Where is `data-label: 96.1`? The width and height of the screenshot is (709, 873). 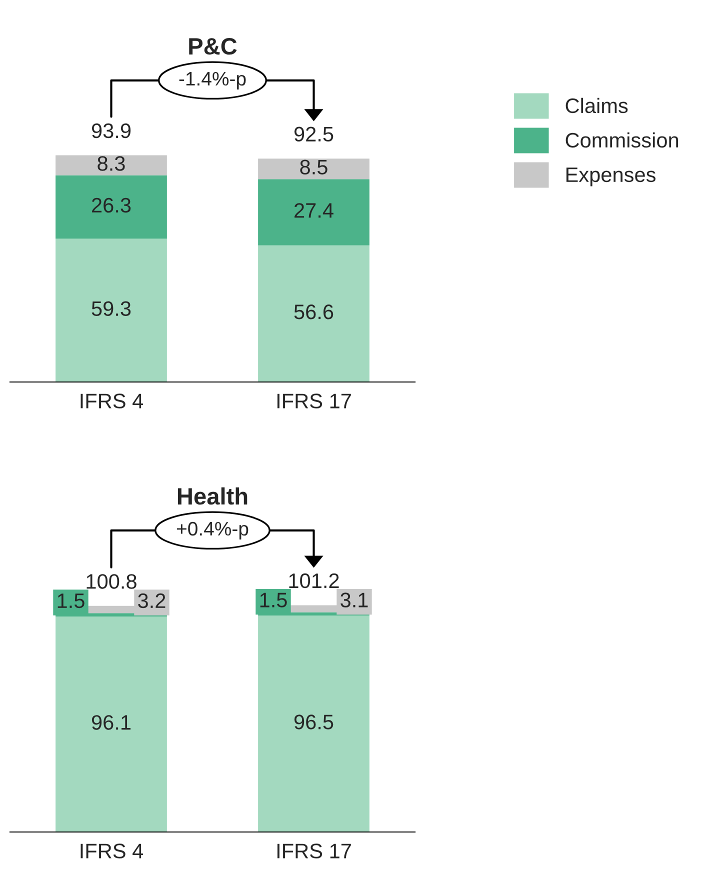 data-label: 96.1 is located at coordinates (111, 722).